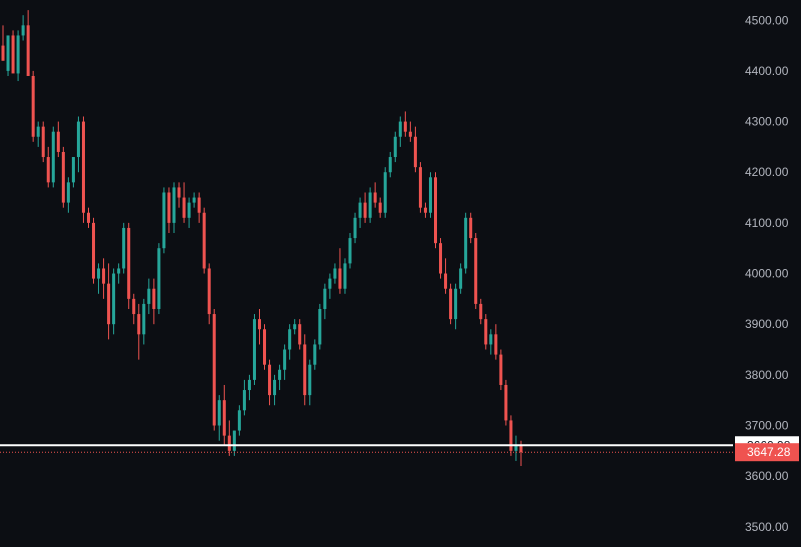  What do you see at coordinates (767, 527) in the screenshot?
I see `y-tick-label: 3500.00` at bounding box center [767, 527].